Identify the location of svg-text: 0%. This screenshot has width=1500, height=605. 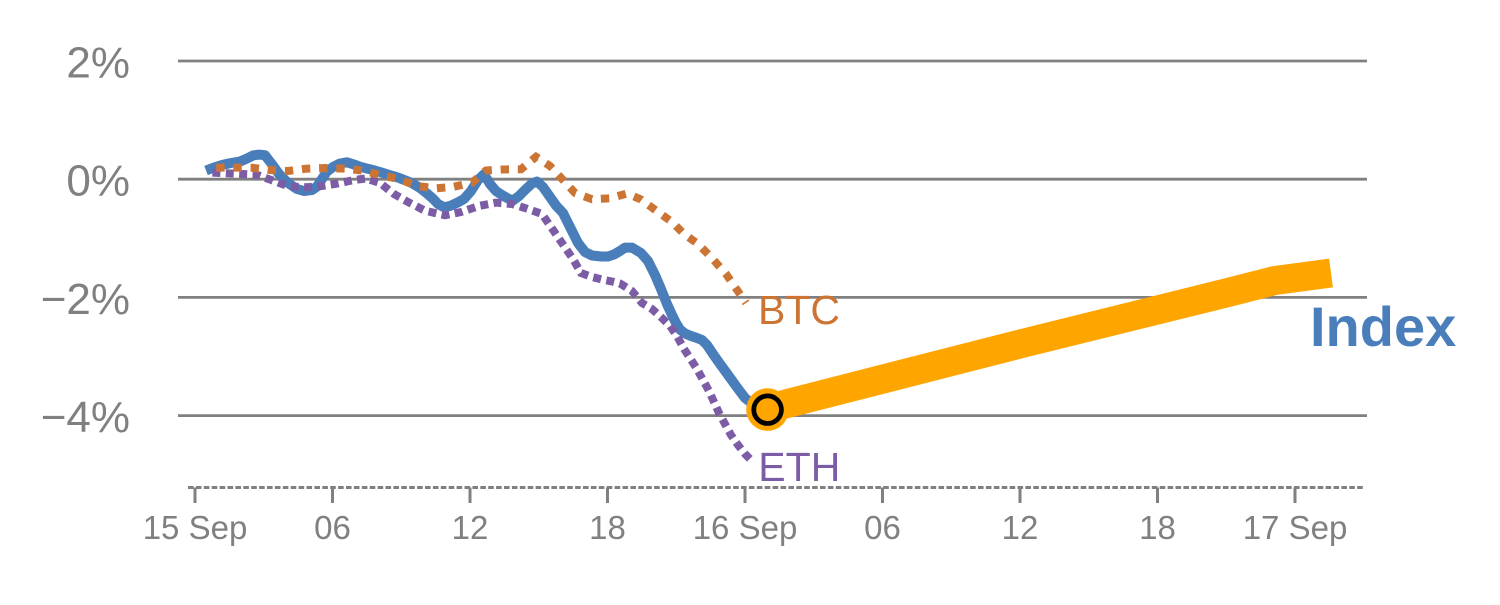
(98, 181).